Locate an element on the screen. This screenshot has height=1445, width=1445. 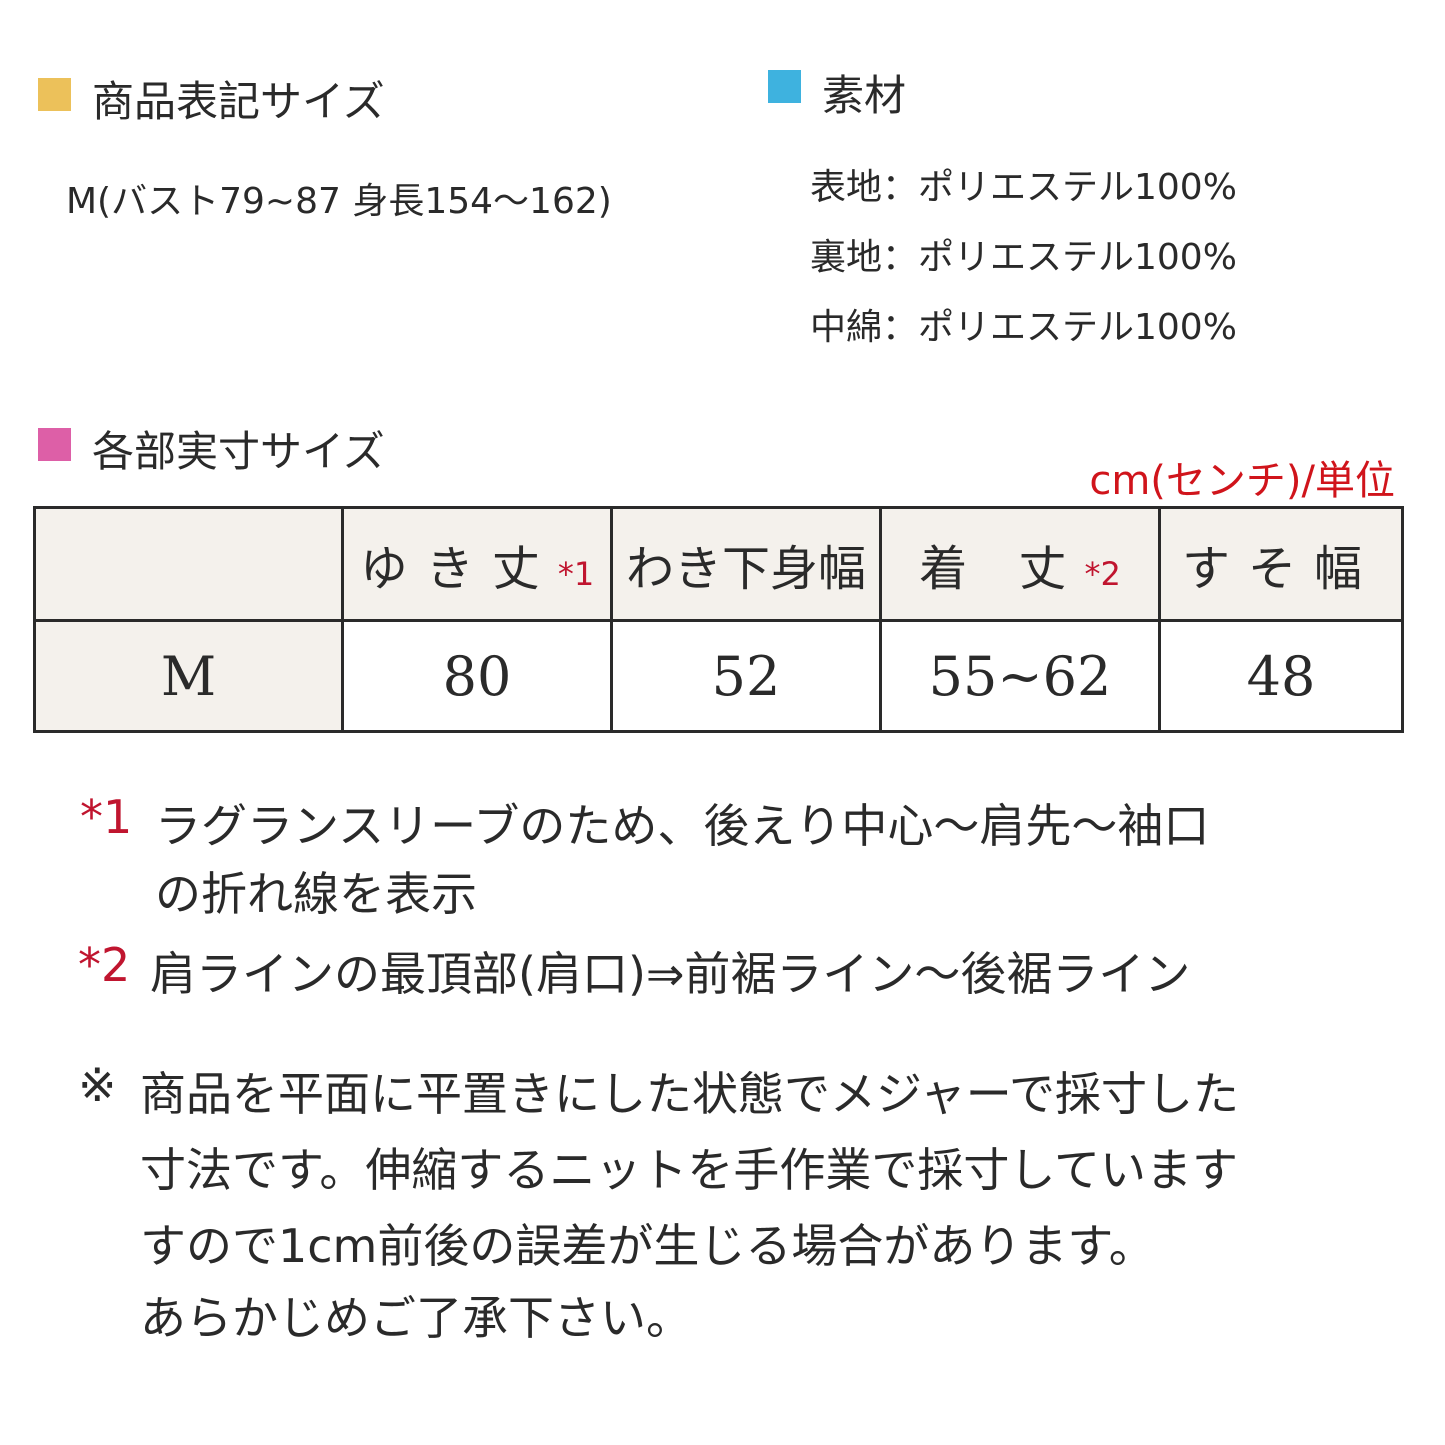
note-2-line: 肩ラインの最頂部(肩口)⇒前裾ライン～後裾ライン is located at coordinates (670, 974).